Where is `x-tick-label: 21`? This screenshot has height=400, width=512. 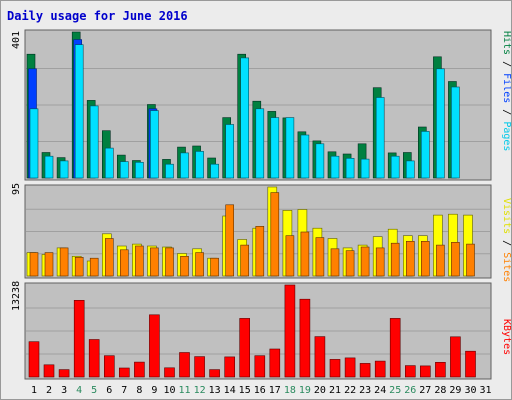 x-tick-label: 21 is located at coordinates (335, 390).